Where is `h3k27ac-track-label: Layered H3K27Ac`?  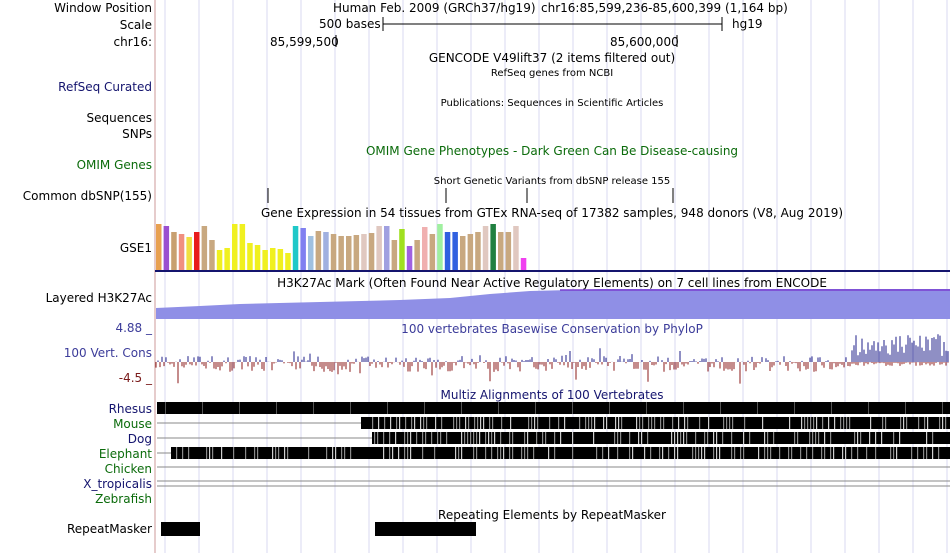 h3k27ac-track-label: Layered H3K27Ac is located at coordinates (98, 298).